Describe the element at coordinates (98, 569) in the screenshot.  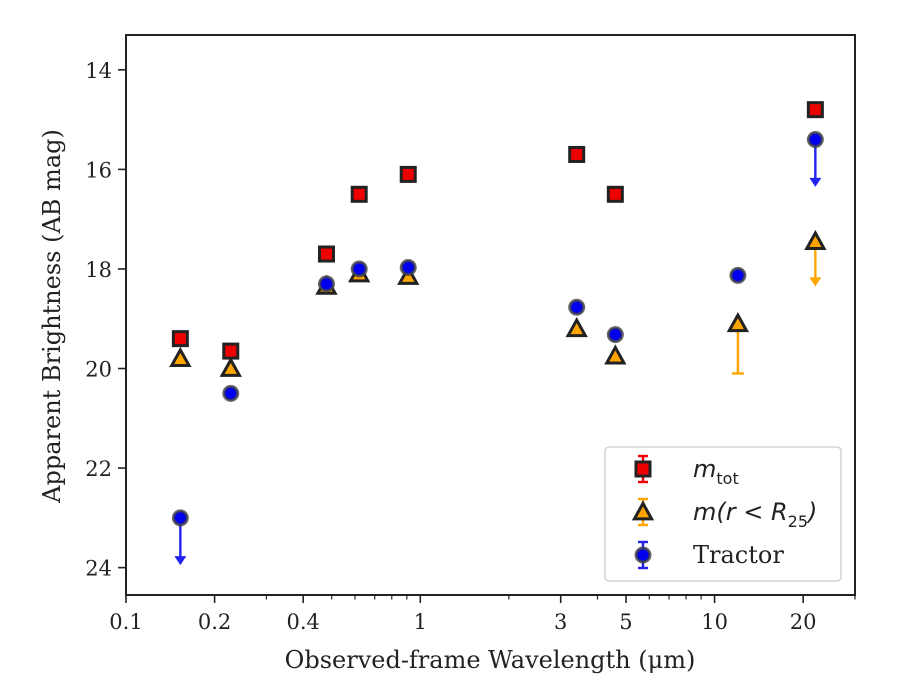
I see `y-tick-label: 24` at that location.